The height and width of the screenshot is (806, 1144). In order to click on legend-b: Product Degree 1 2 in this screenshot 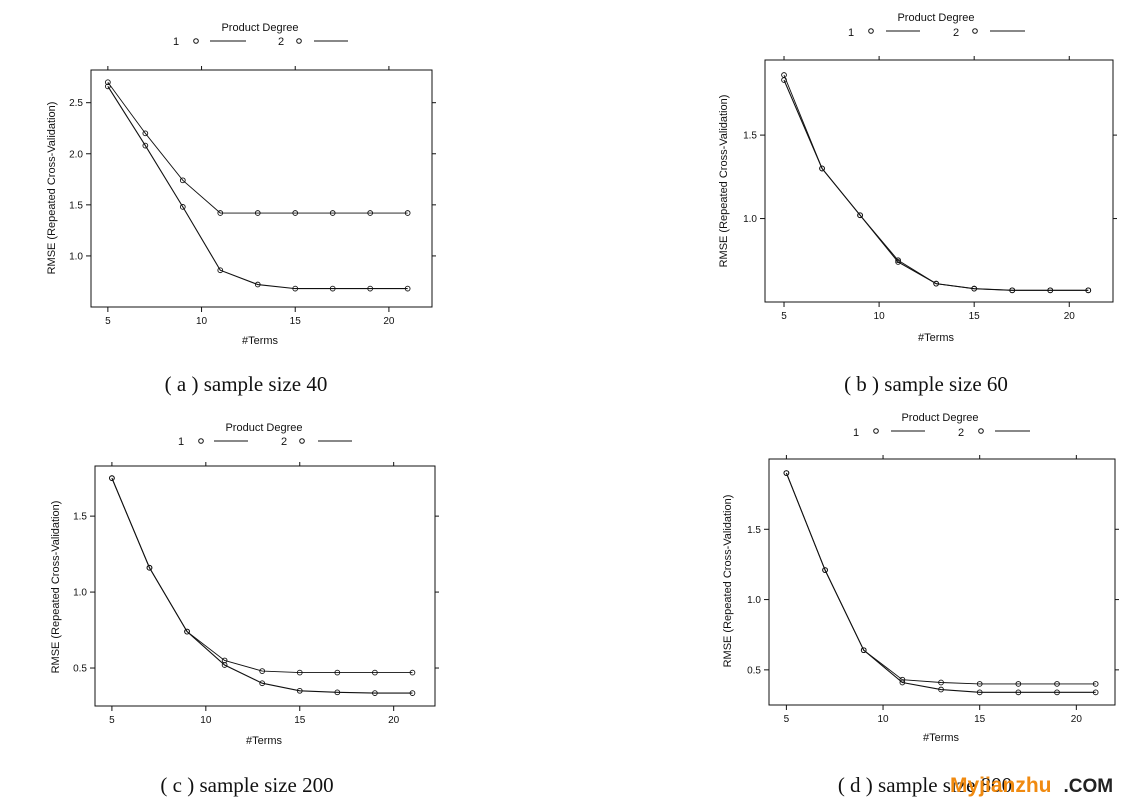, I will do `click(936, 25)`.